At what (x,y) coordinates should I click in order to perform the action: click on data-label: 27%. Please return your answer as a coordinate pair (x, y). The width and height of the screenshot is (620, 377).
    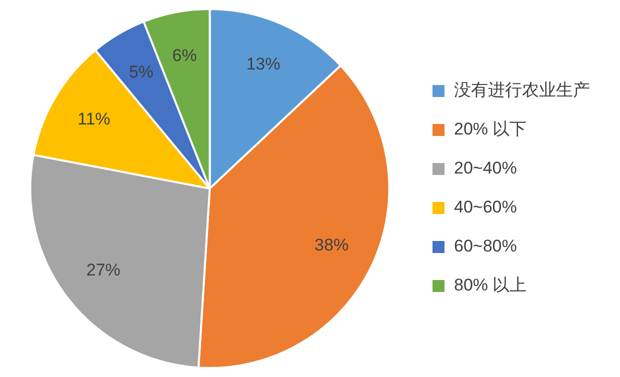
    Looking at the image, I should click on (103, 270).